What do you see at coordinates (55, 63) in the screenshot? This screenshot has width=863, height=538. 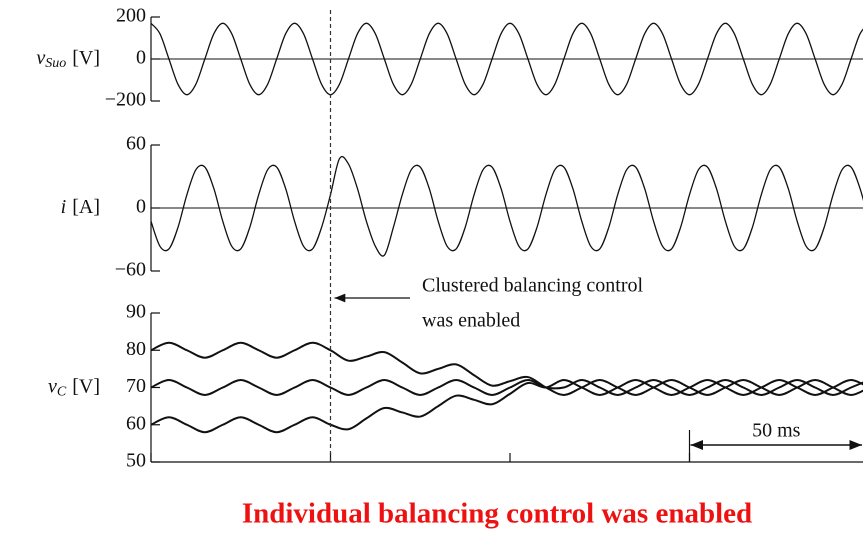 I see `y-label-subscript: Suo` at bounding box center [55, 63].